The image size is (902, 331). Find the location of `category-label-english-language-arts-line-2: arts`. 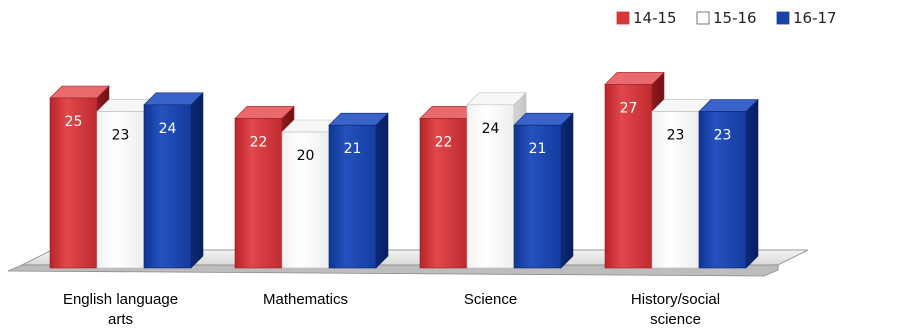

category-label-english-language-arts-line-2: arts is located at coordinates (120, 319).